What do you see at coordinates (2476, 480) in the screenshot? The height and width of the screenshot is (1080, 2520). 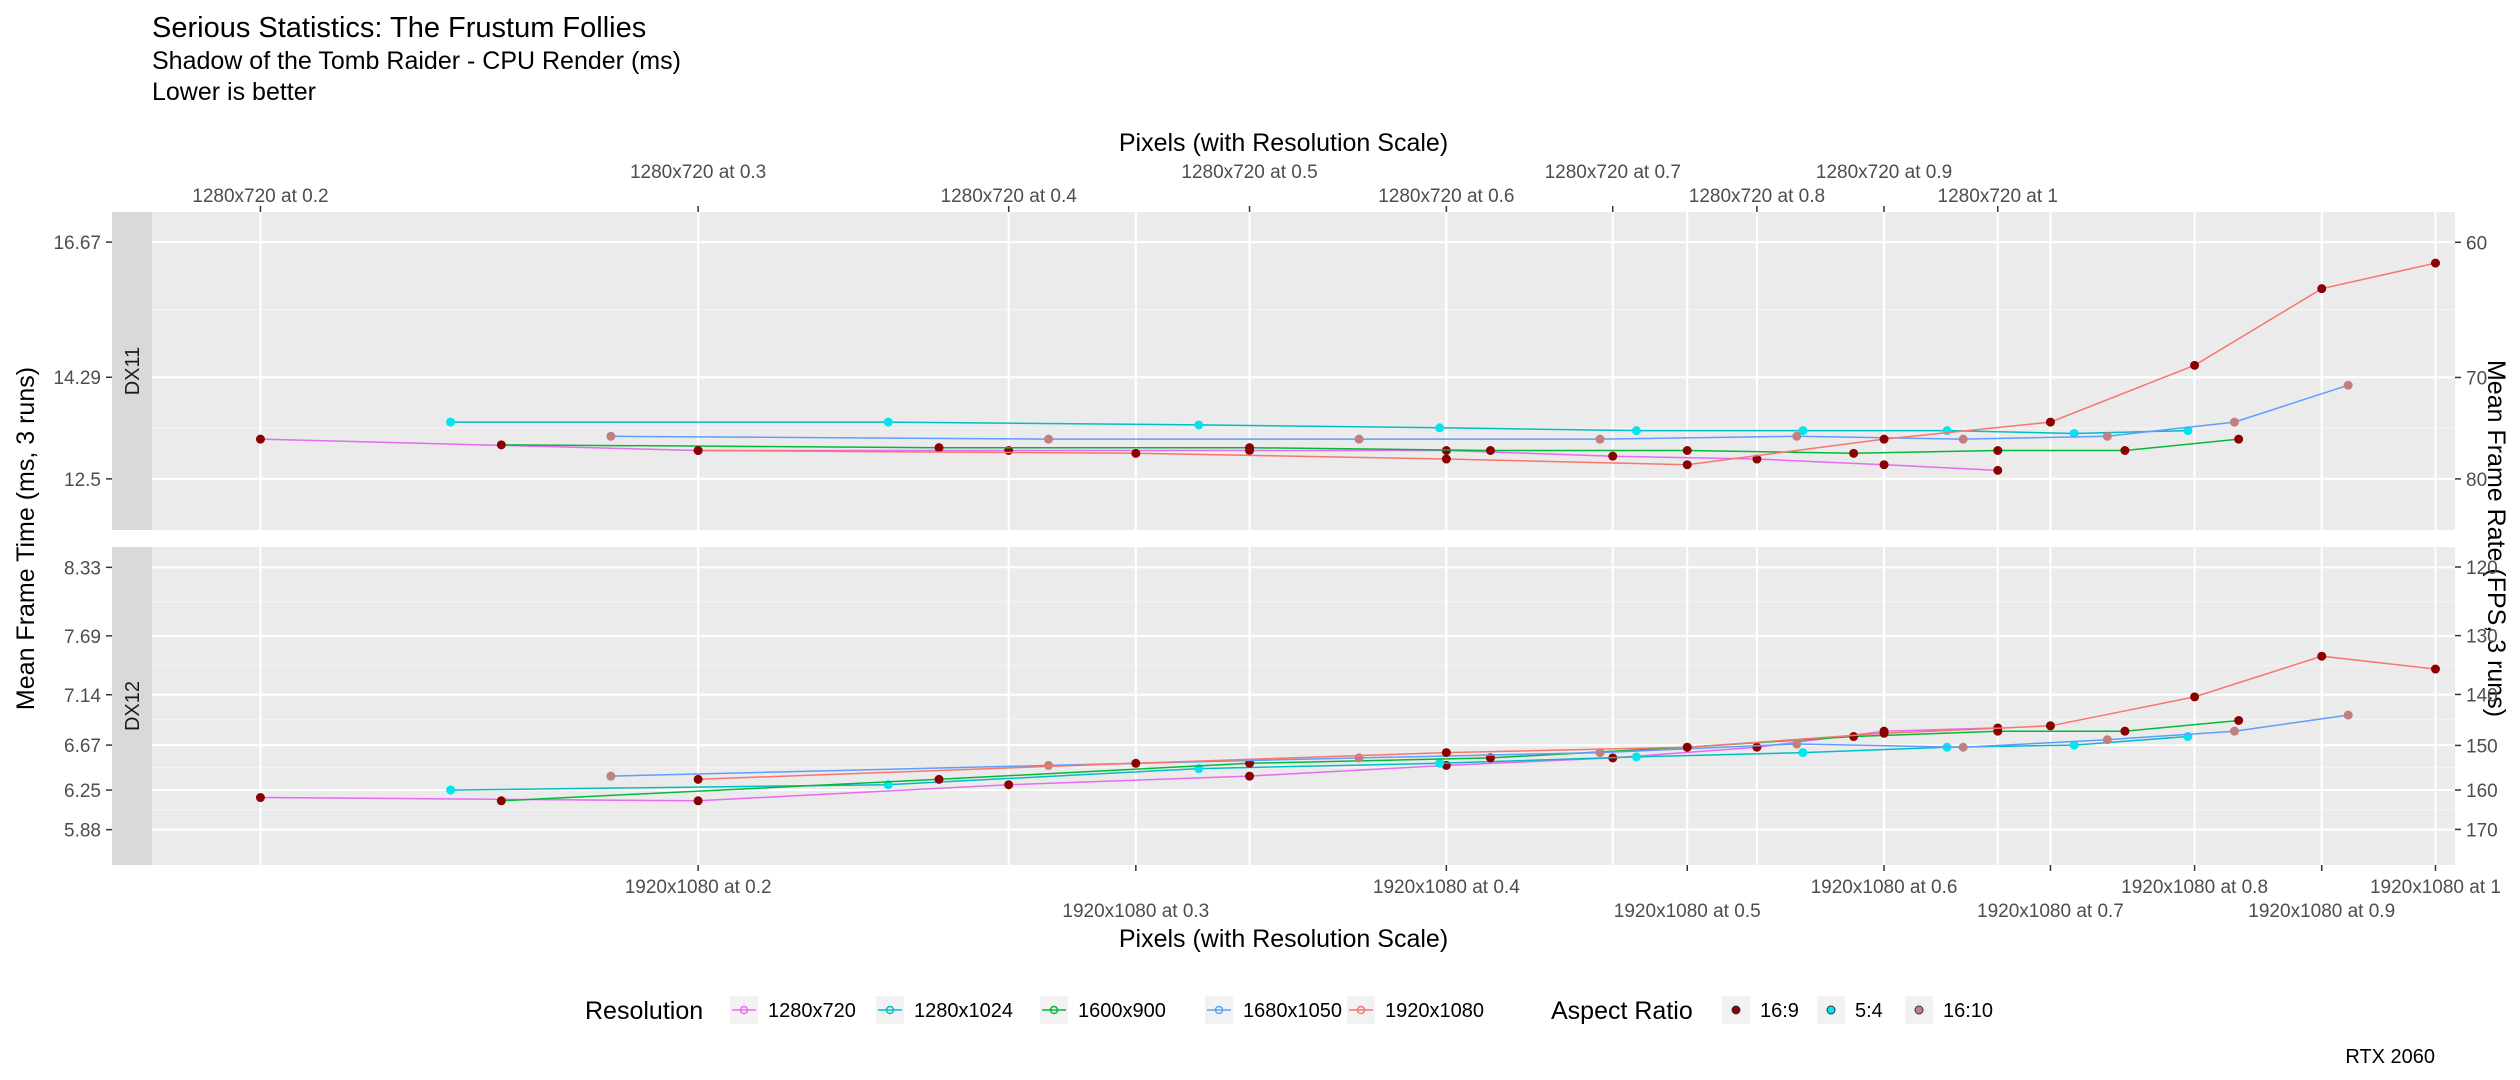 I see `fps-tick-label: 80` at bounding box center [2476, 480].